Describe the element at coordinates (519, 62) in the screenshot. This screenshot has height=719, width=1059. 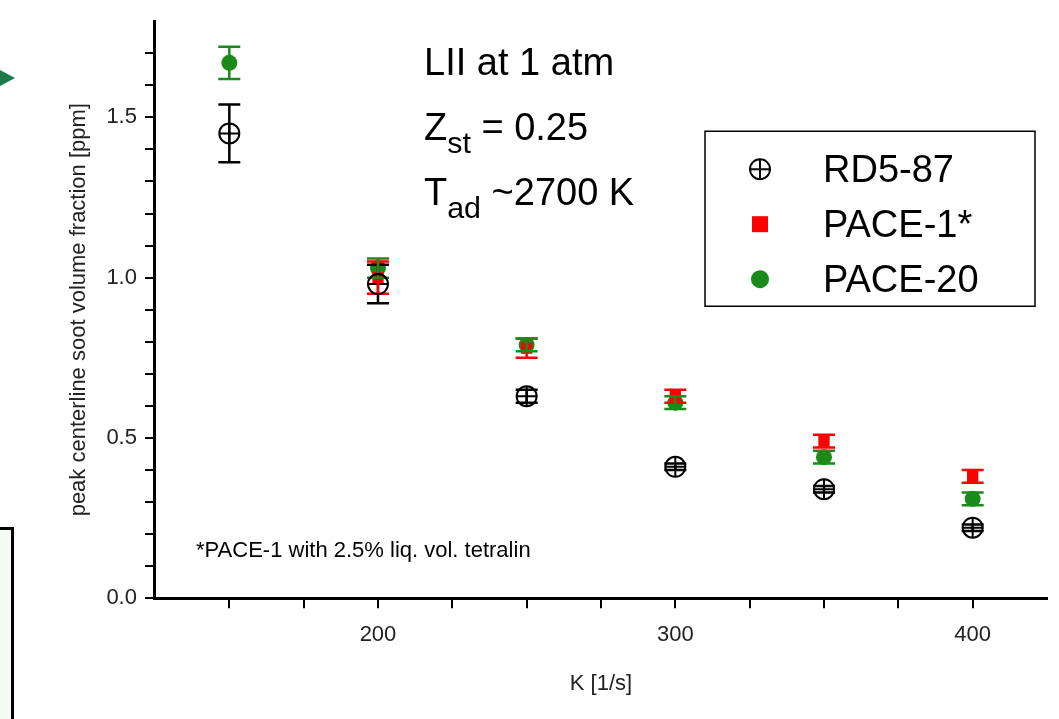
I see `annotation: LII at 1 atm` at that location.